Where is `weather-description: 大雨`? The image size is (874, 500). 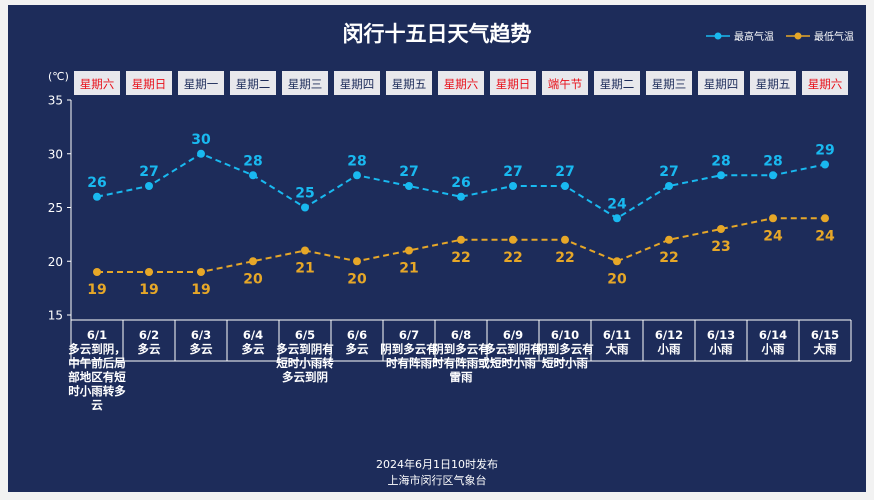 weather-description: 大雨 is located at coordinates (617, 349).